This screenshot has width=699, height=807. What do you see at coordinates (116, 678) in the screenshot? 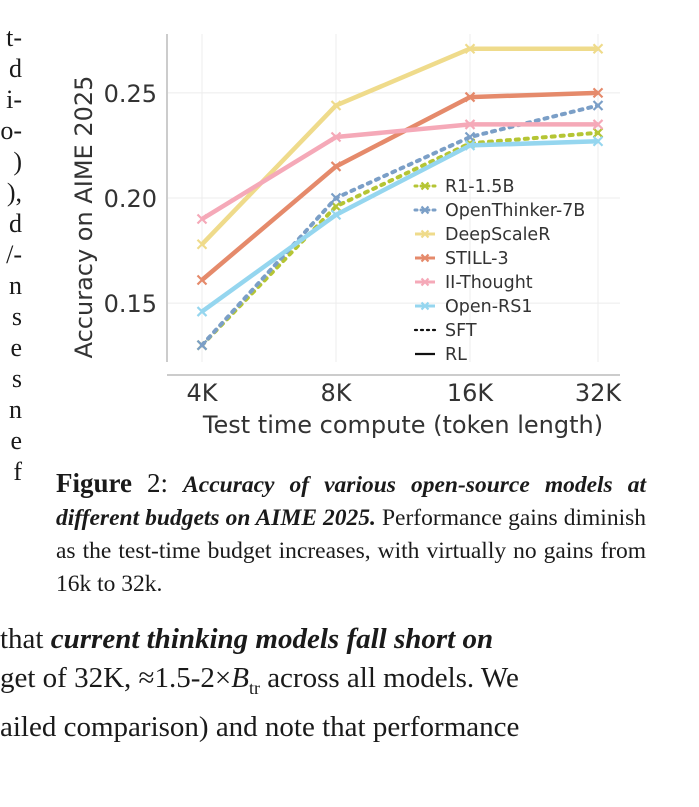
I see `body-line-2-pre: get of 32K, ≈1.5-2×` at bounding box center [116, 678].